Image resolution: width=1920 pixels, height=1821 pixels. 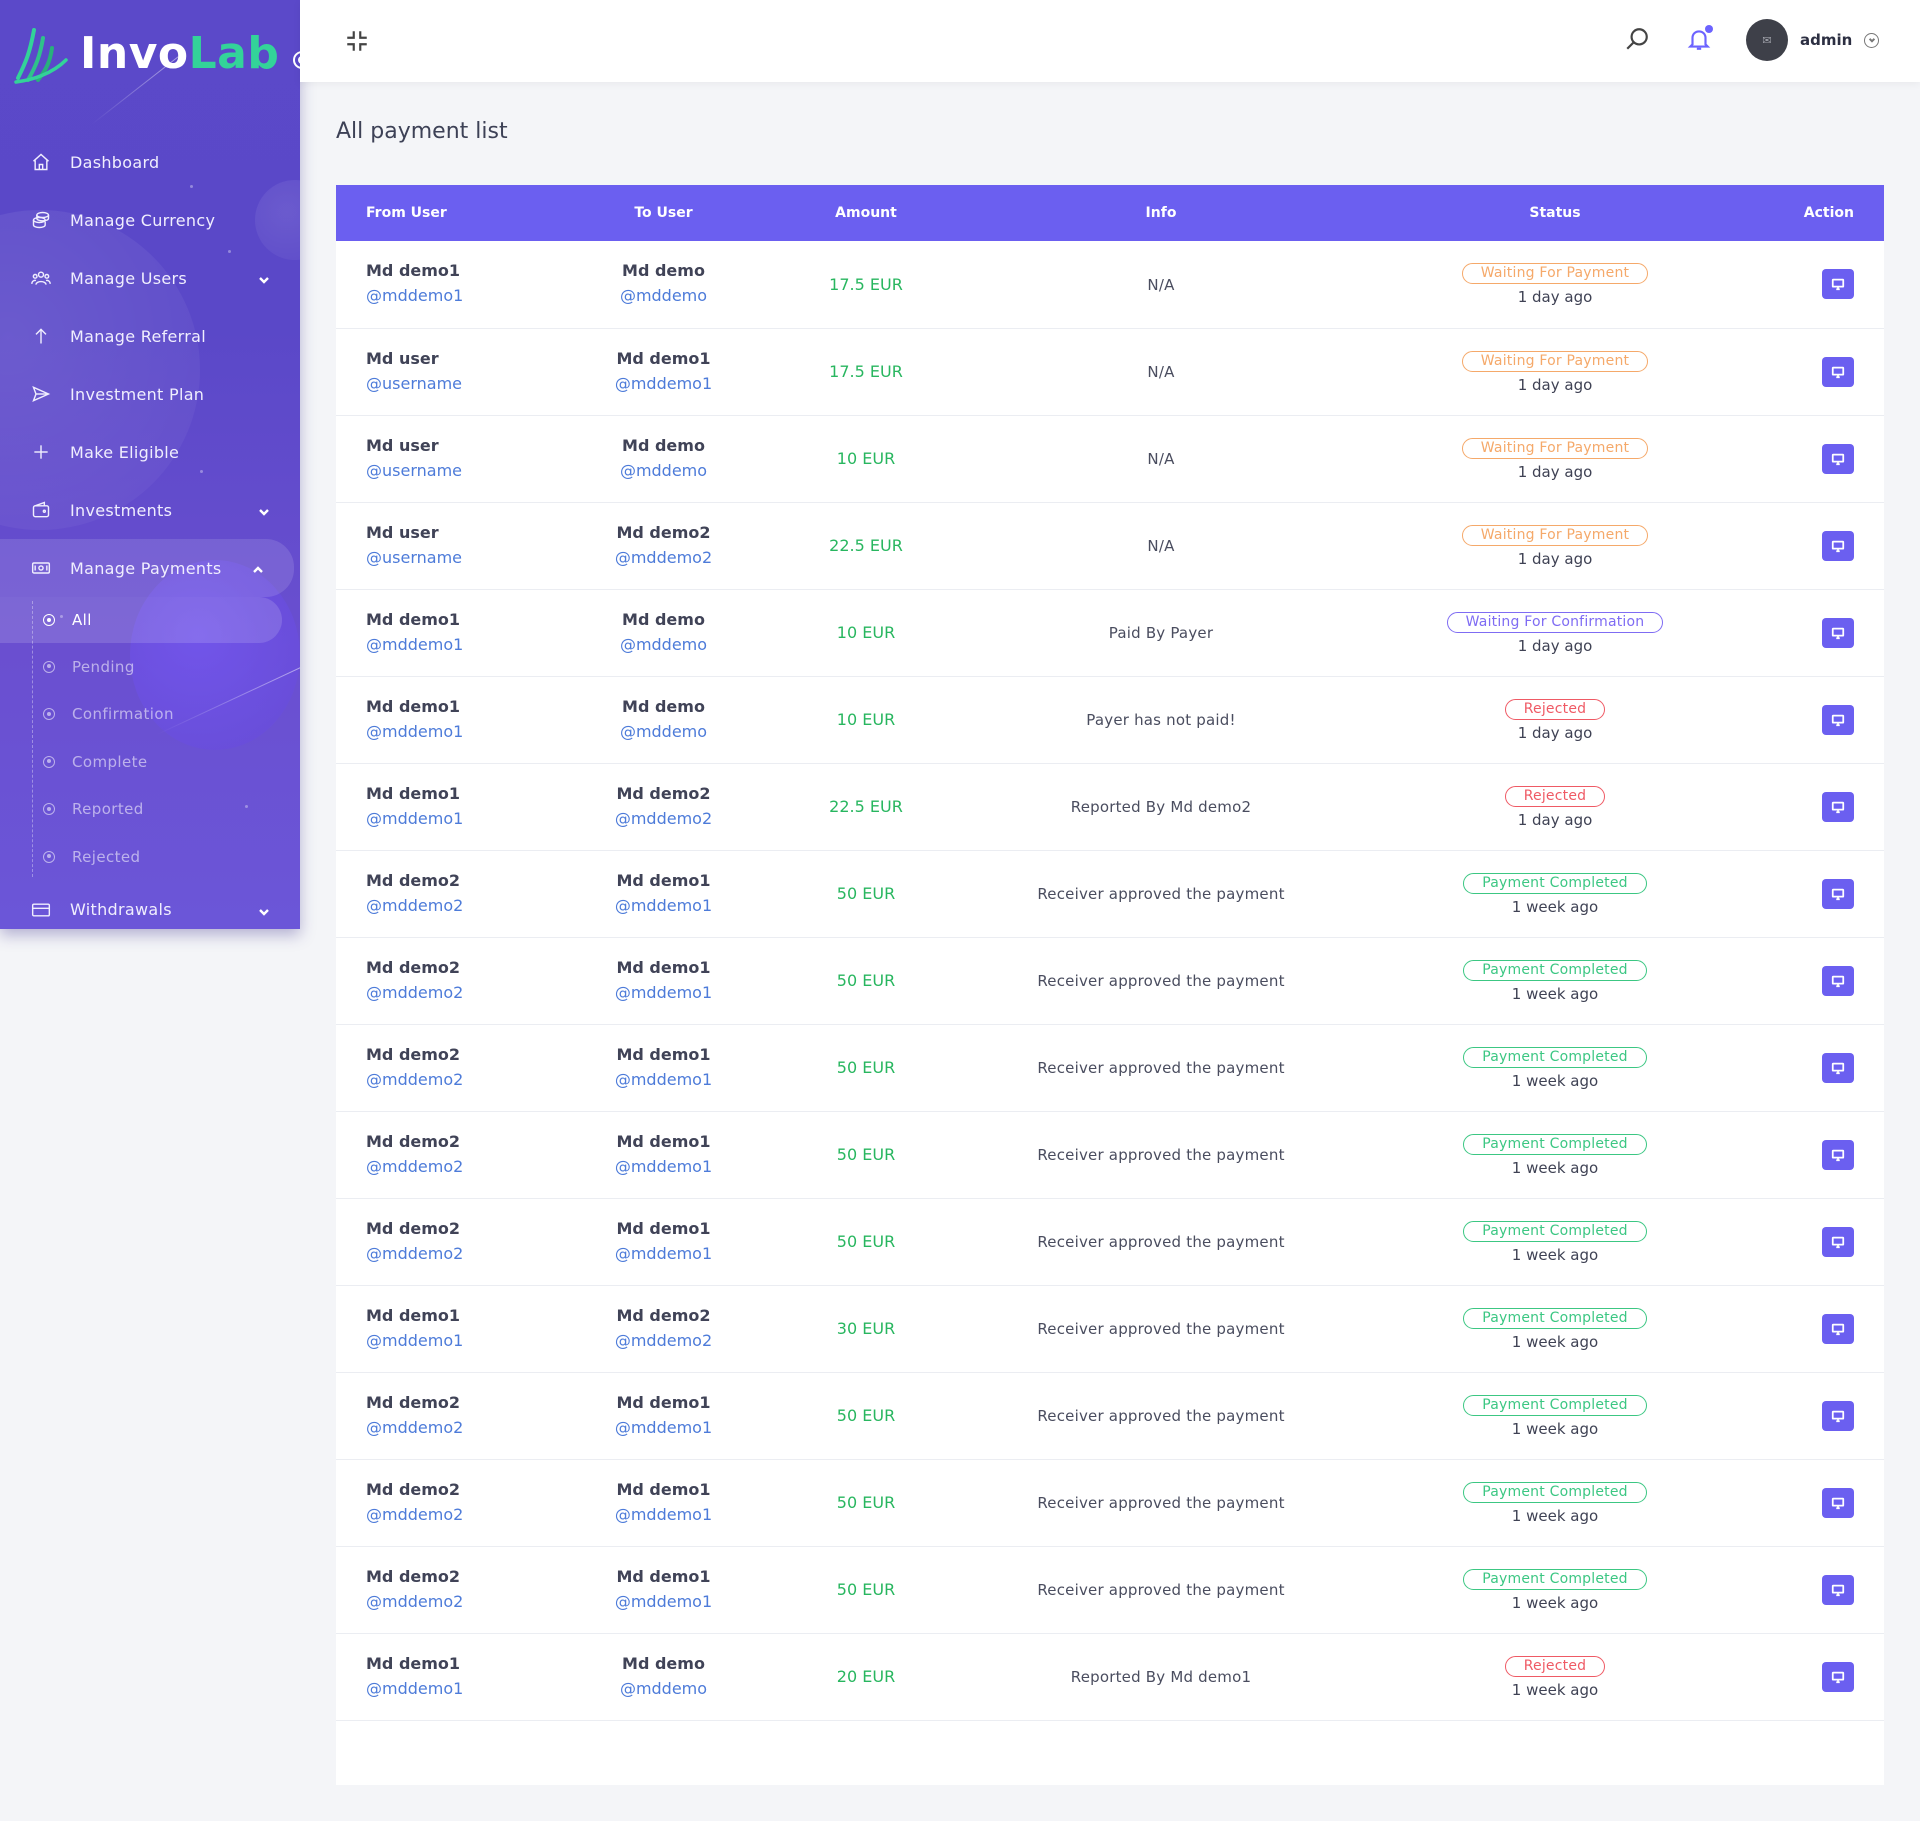 I want to click on sidebar-item-withdrawals: Withdrawals, so click(x=150, y=905).